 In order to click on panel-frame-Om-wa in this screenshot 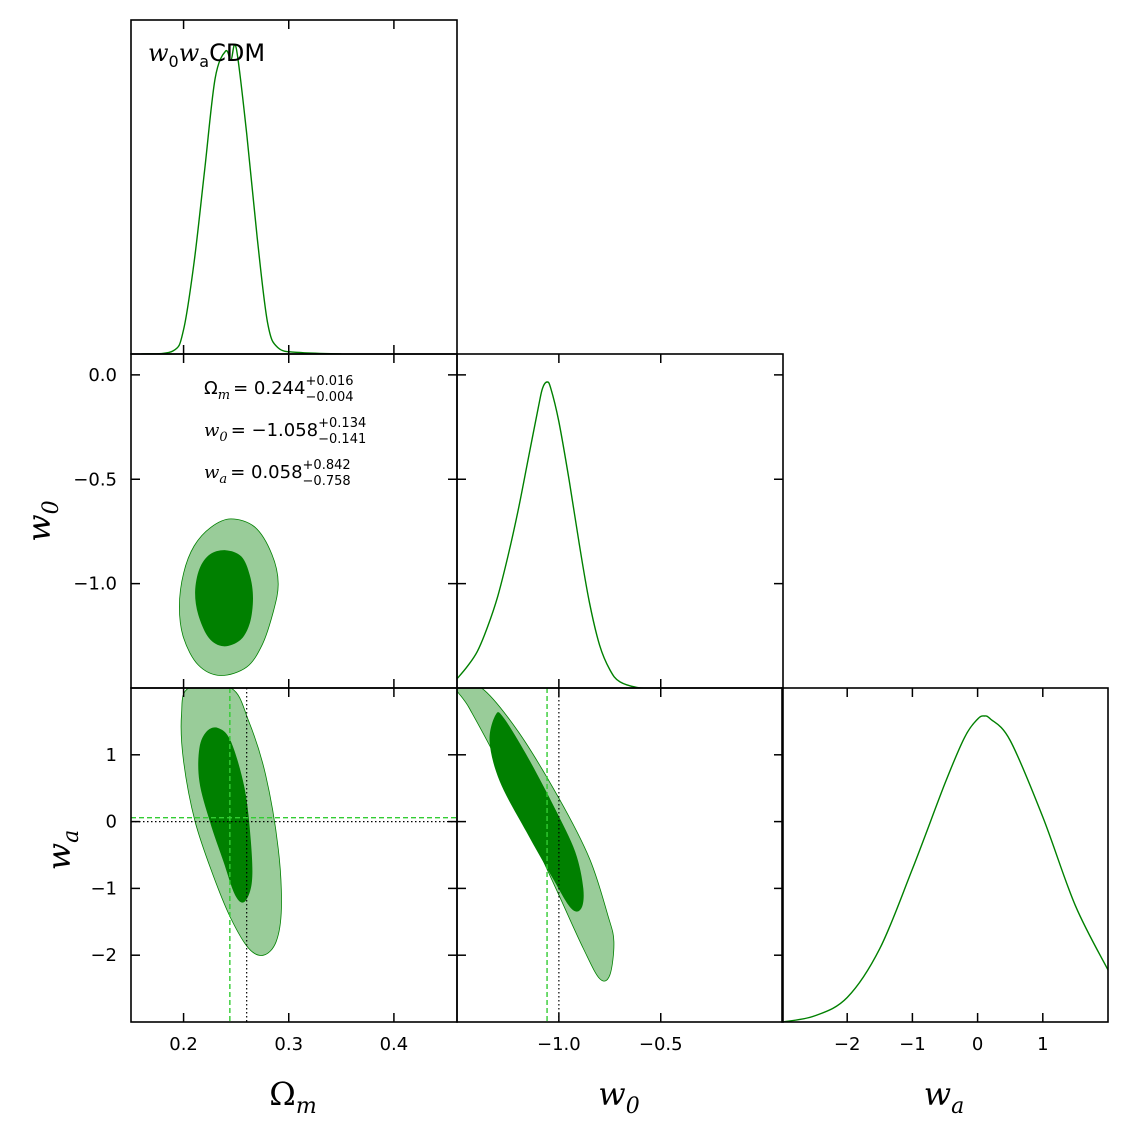, I will do `click(294, 855)`.